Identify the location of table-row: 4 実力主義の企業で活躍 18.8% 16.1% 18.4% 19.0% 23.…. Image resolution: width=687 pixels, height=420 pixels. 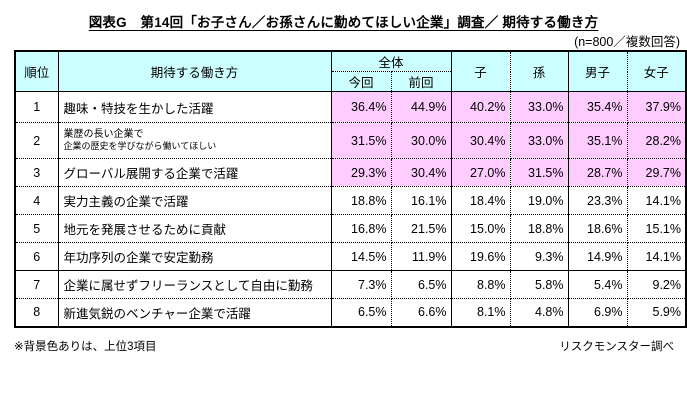
(351, 200).